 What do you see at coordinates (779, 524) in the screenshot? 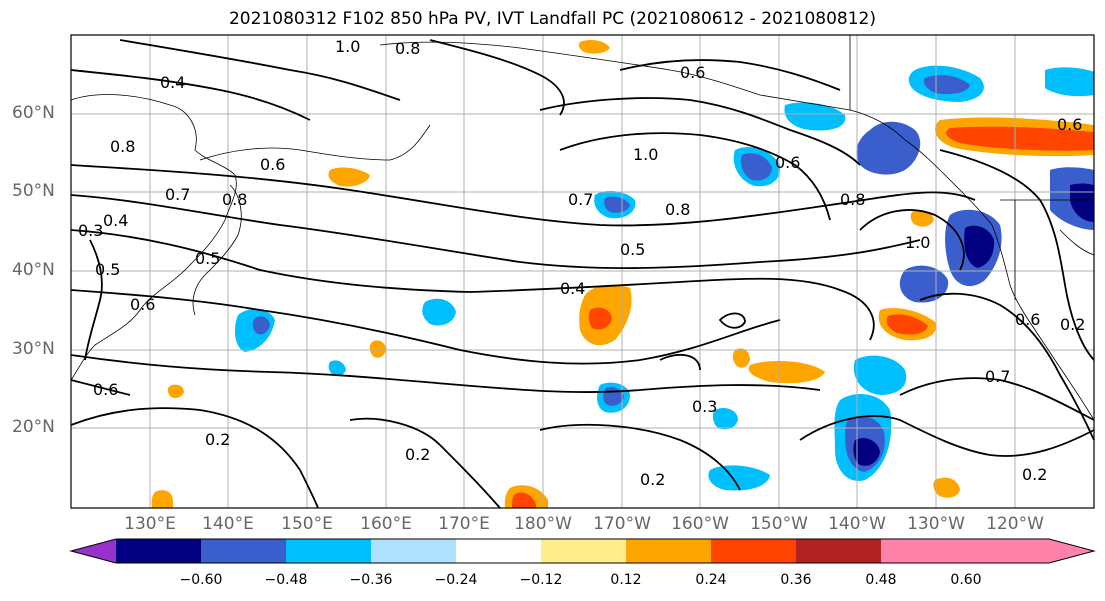
I see `lon-label: 150°W` at bounding box center [779, 524].